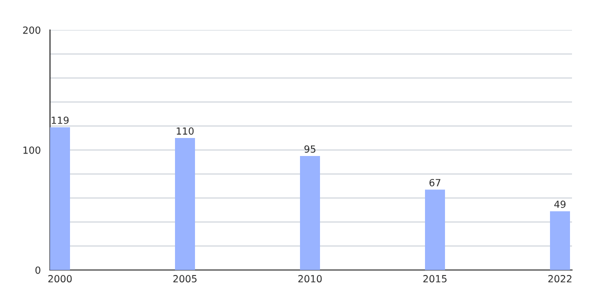  I want to click on data-label: 95, so click(310, 149).